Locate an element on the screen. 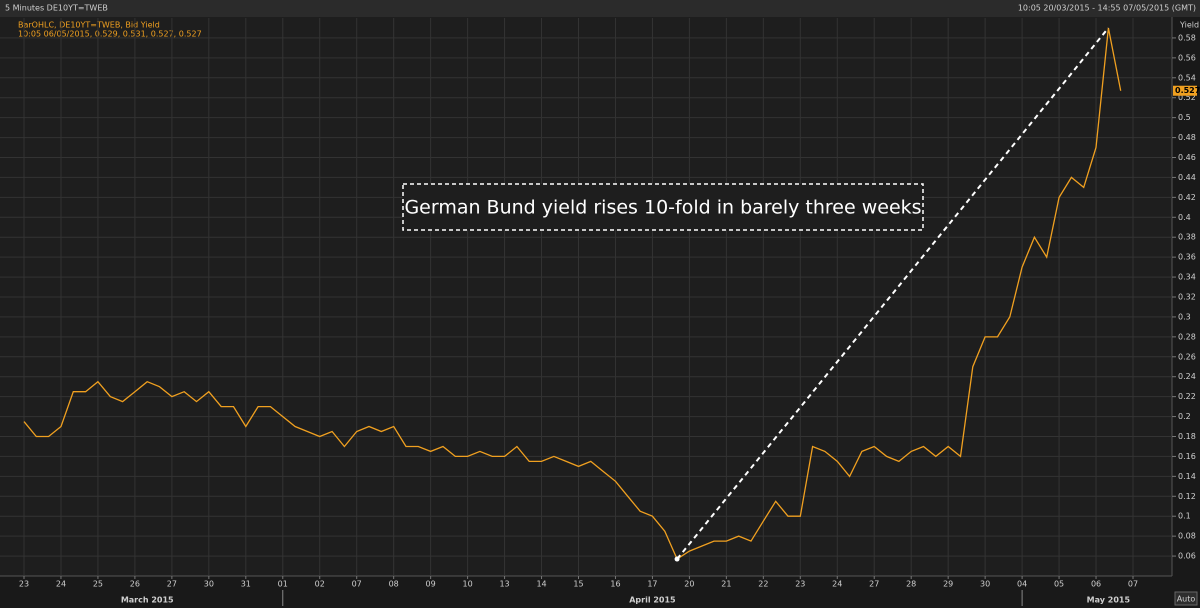 The image size is (1200, 608). y-tick-label: 0.48 is located at coordinates (1187, 137).